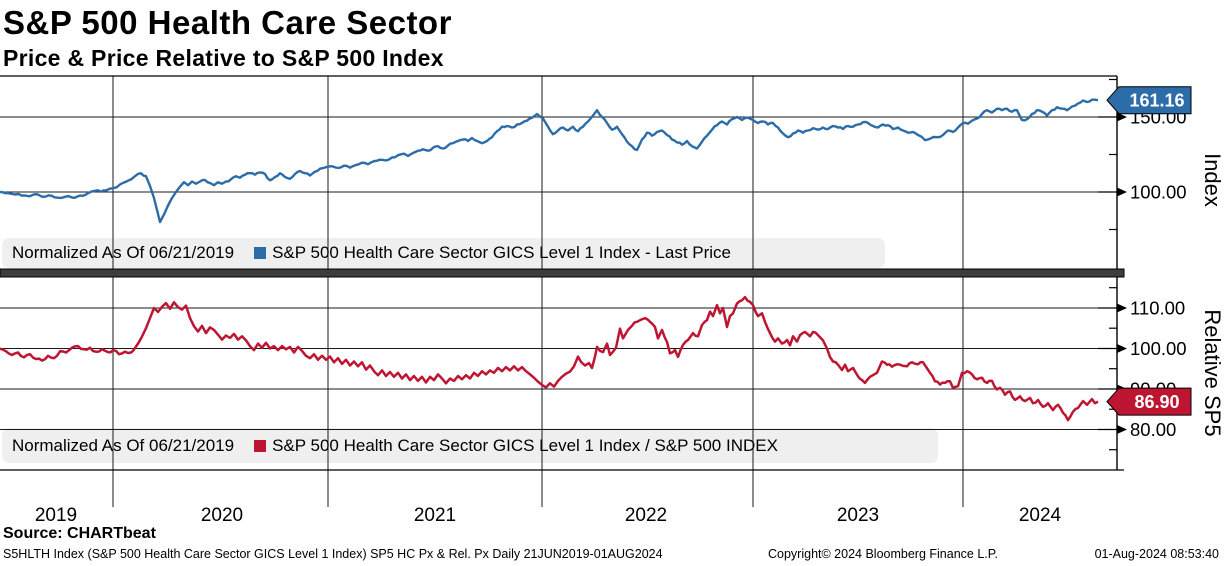 The width and height of the screenshot is (1224, 566). Describe the element at coordinates (1157, 308) in the screenshot. I see `y-tick-label: 110.00` at that location.